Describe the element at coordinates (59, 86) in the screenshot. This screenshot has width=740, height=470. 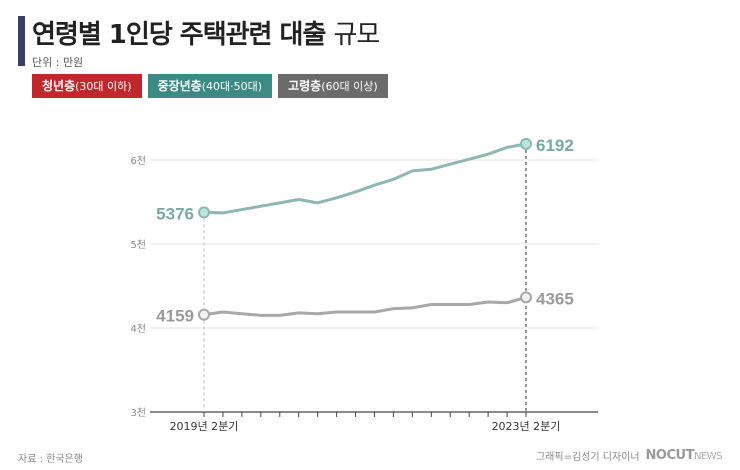
I see `legend-label: 청년층` at that location.